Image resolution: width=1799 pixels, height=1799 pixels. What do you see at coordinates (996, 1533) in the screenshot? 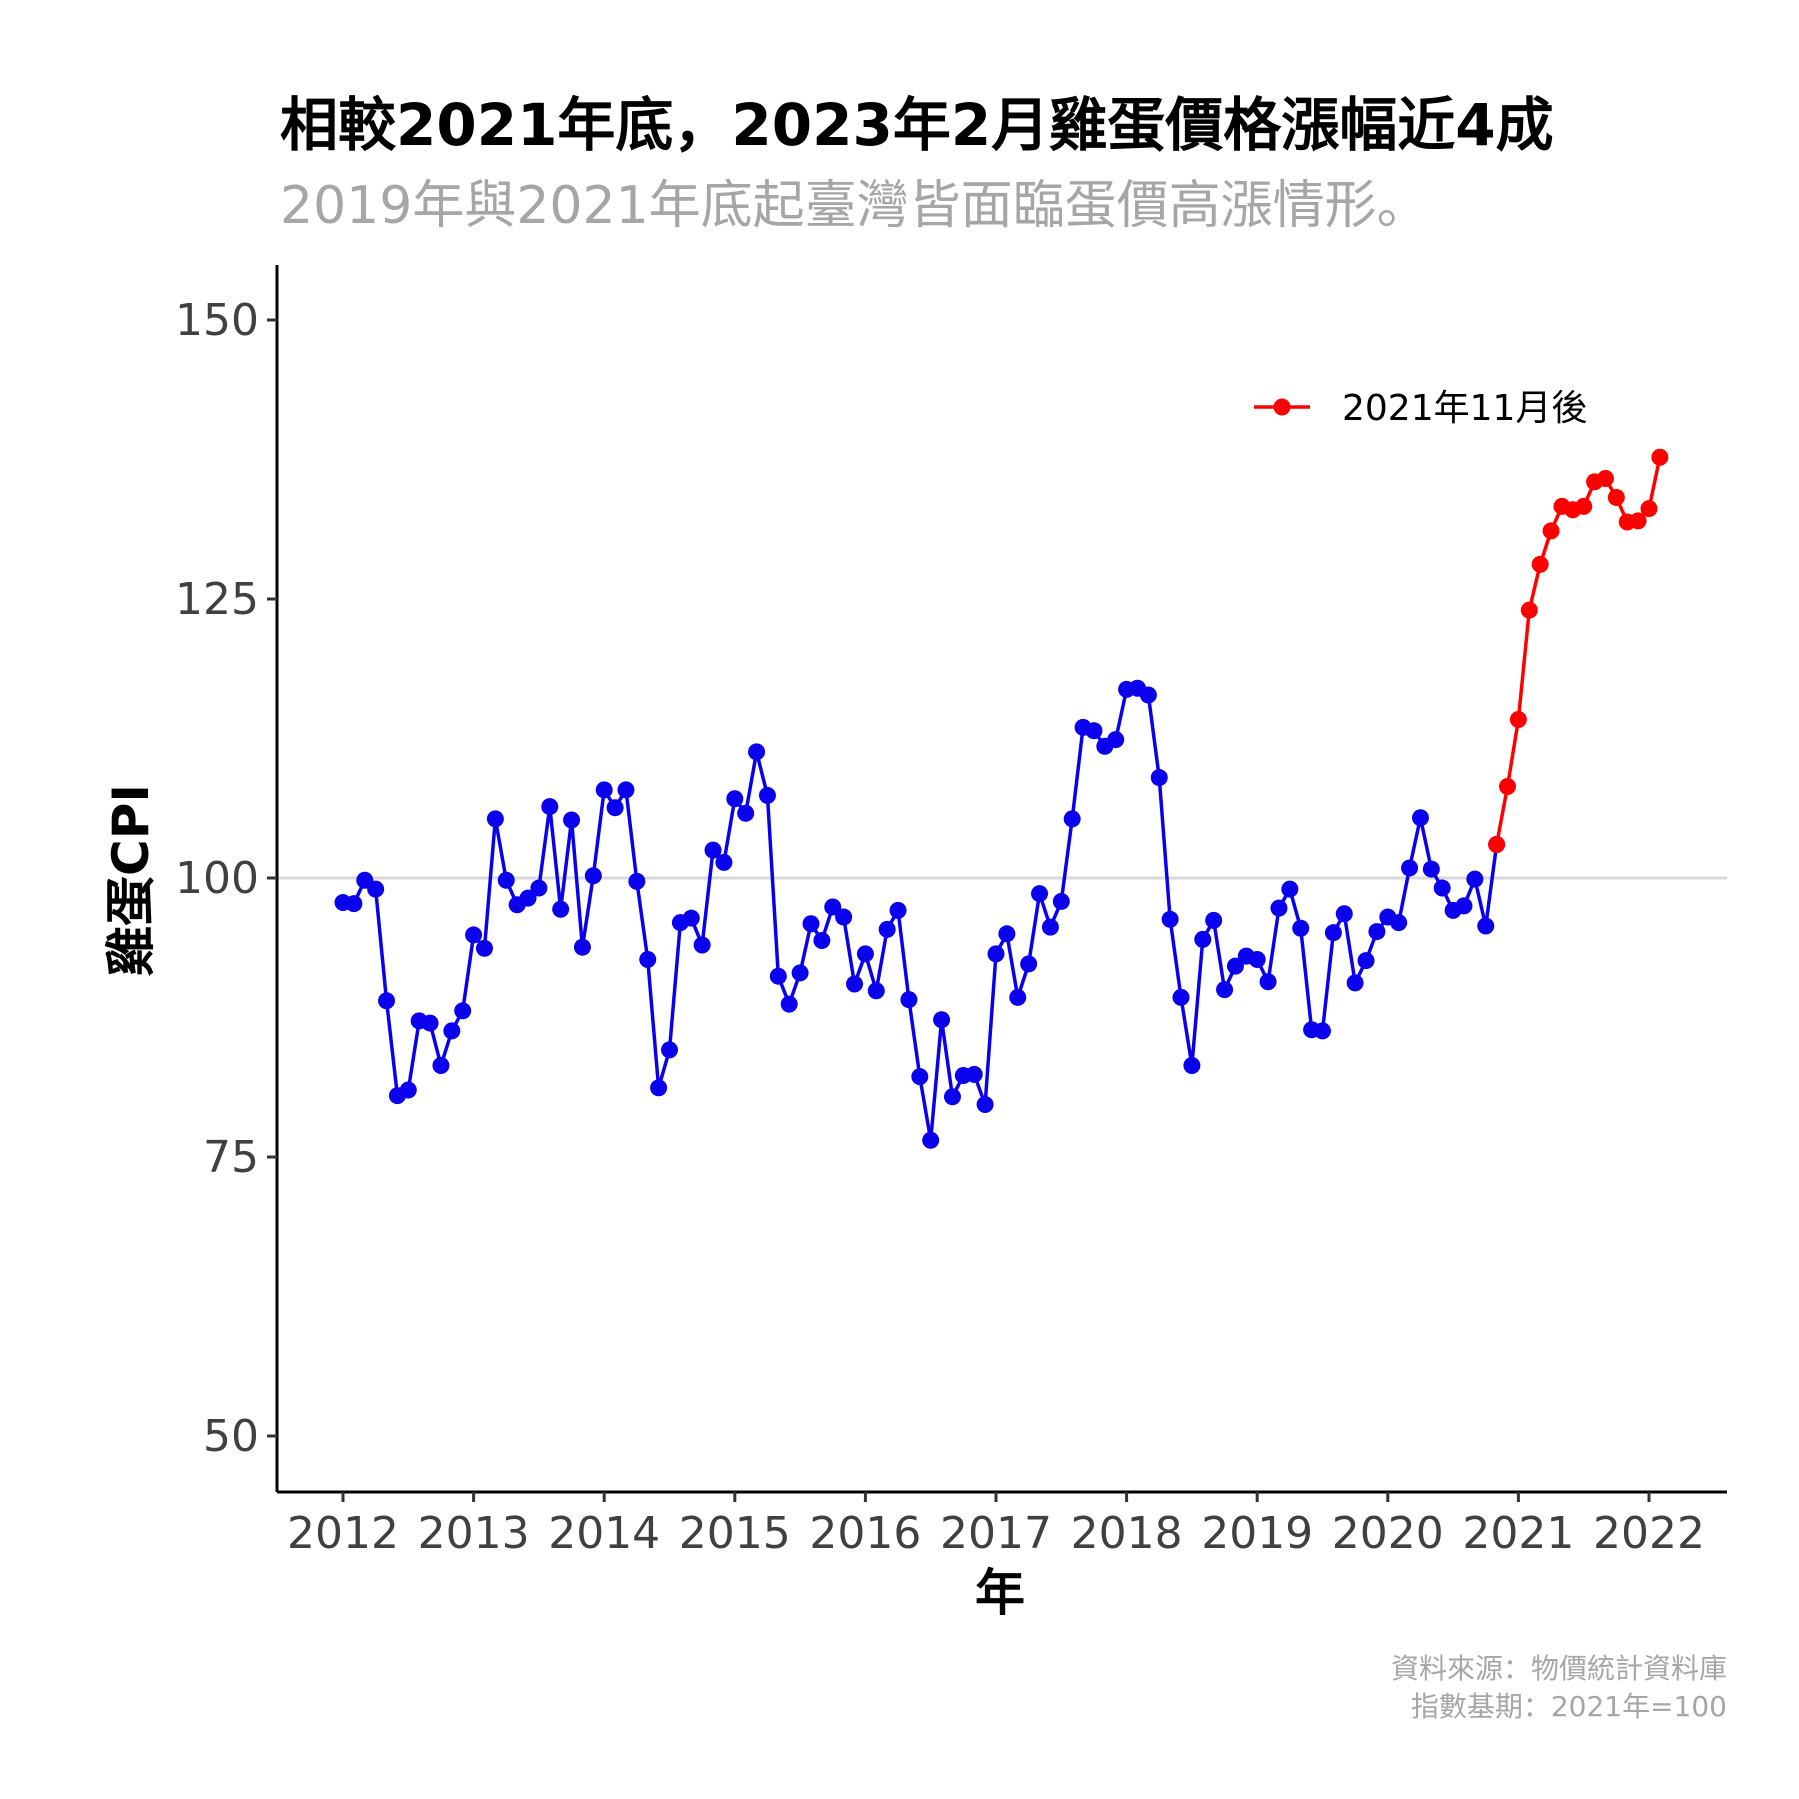
I see `x-tick-label: 2017` at bounding box center [996, 1533].